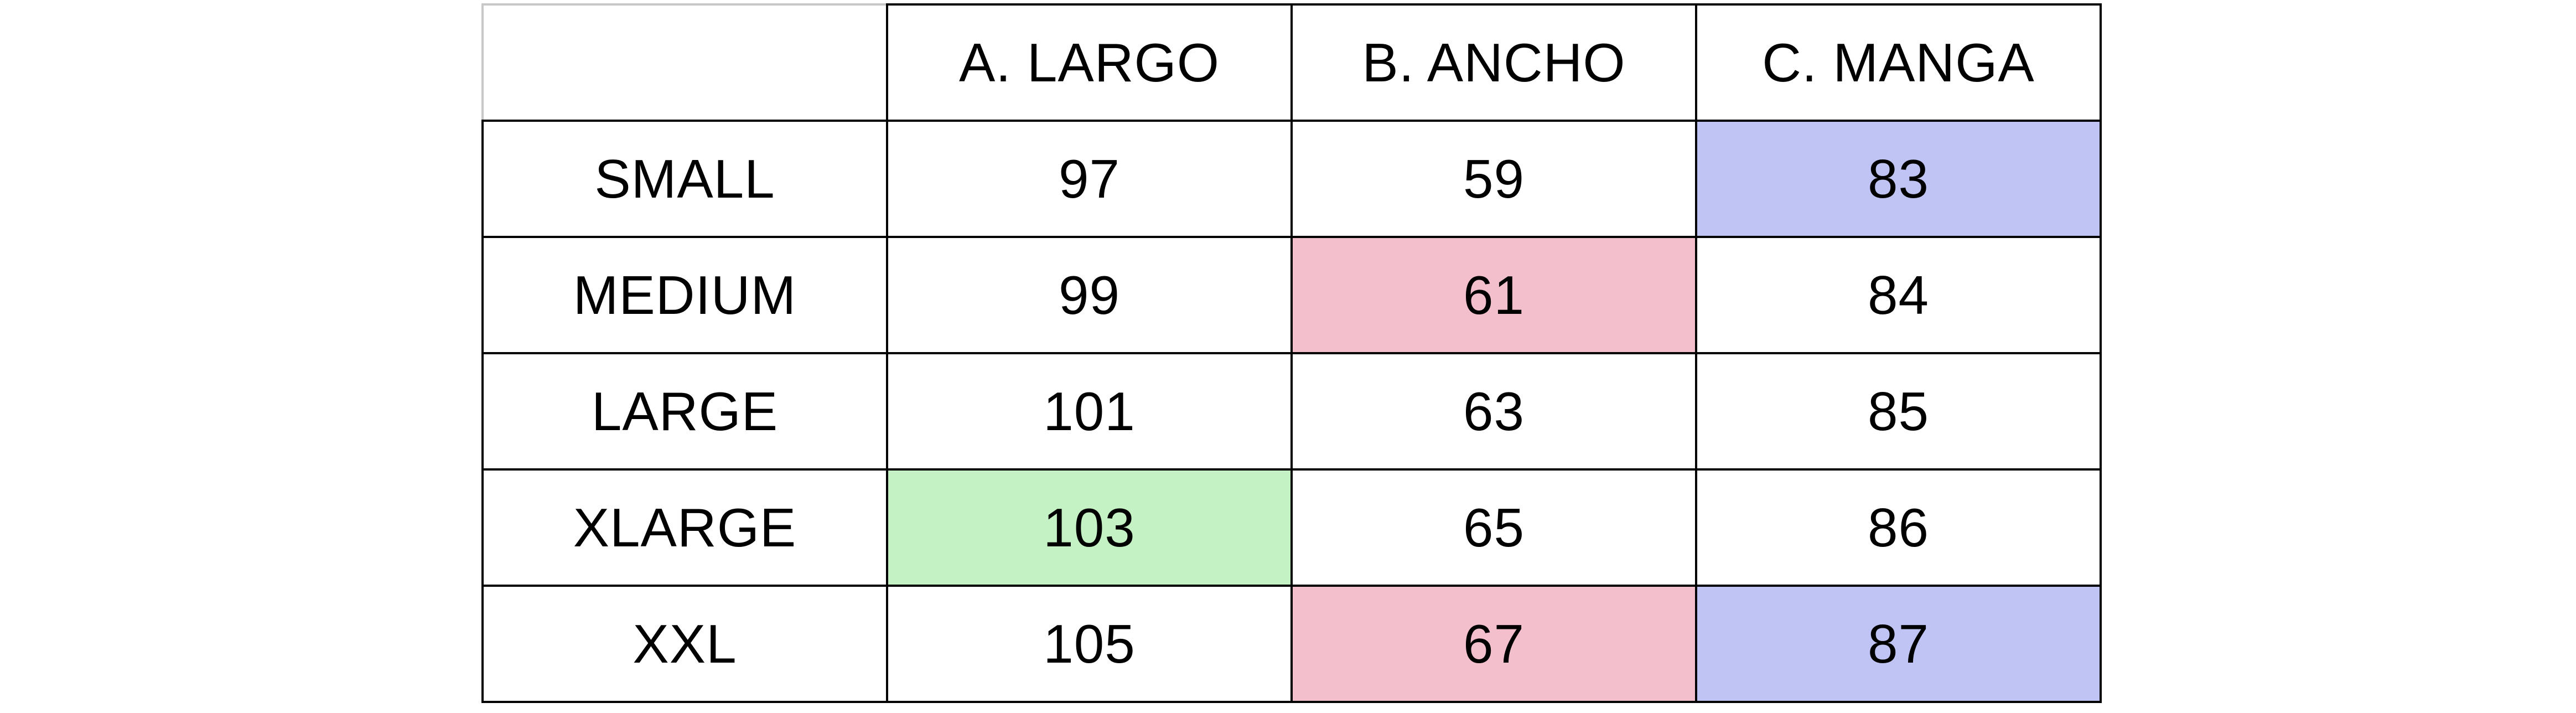  What do you see at coordinates (685, 179) in the screenshot?
I see `size-label-small: SMALL` at bounding box center [685, 179].